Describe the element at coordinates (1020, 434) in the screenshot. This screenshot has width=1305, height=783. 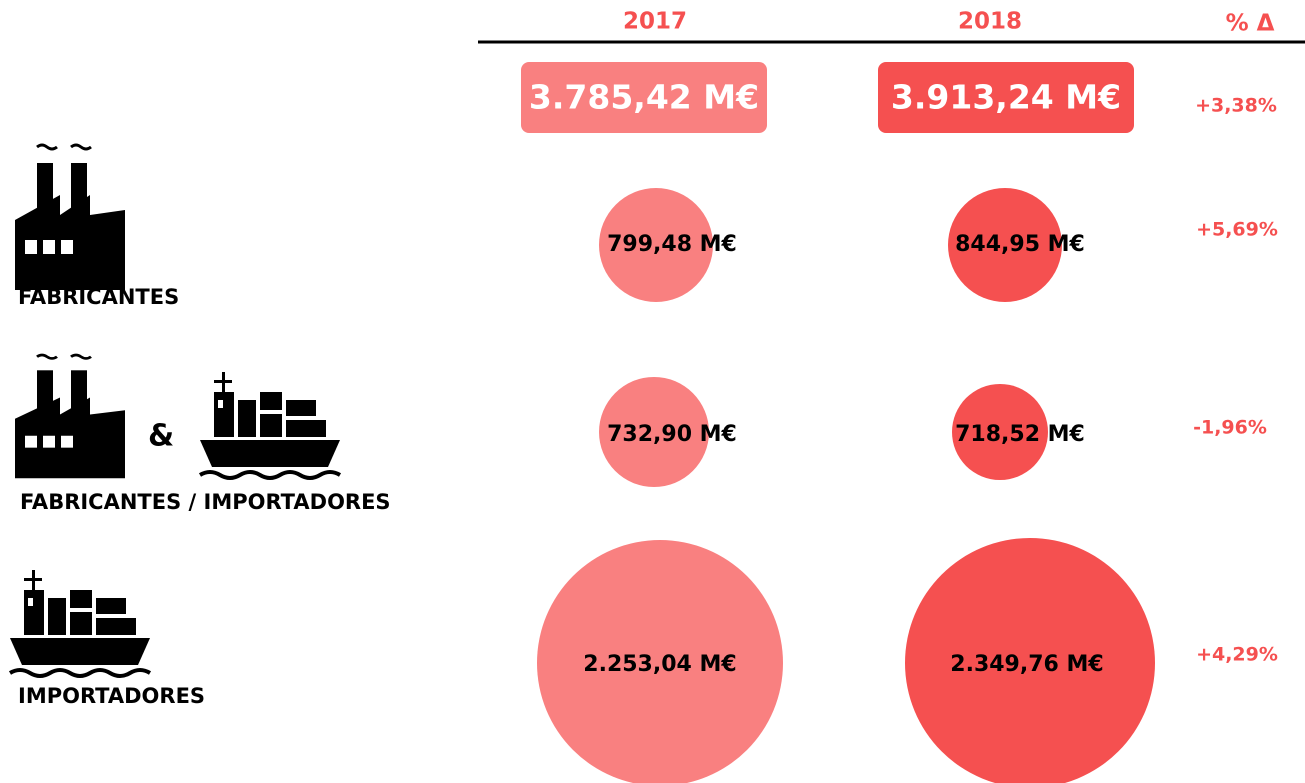
I see `row-value: 718,52 M€` at that location.